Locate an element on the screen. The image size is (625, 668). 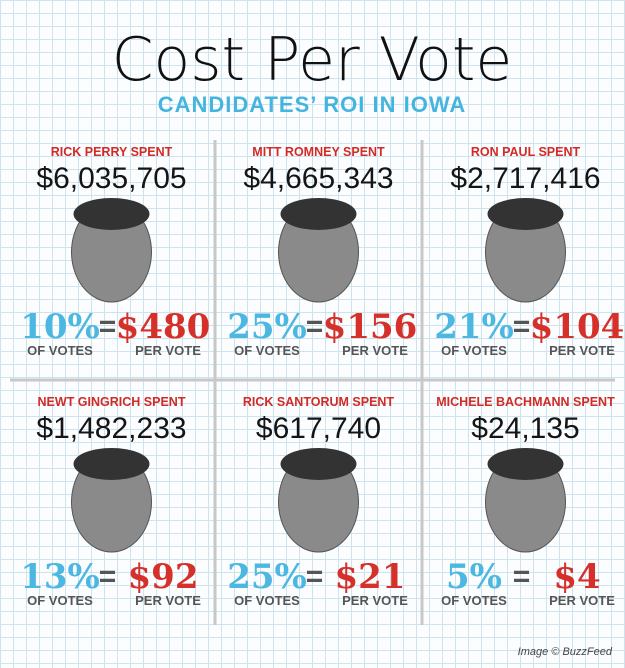
cost-per-vote: $156 is located at coordinates (370, 327).